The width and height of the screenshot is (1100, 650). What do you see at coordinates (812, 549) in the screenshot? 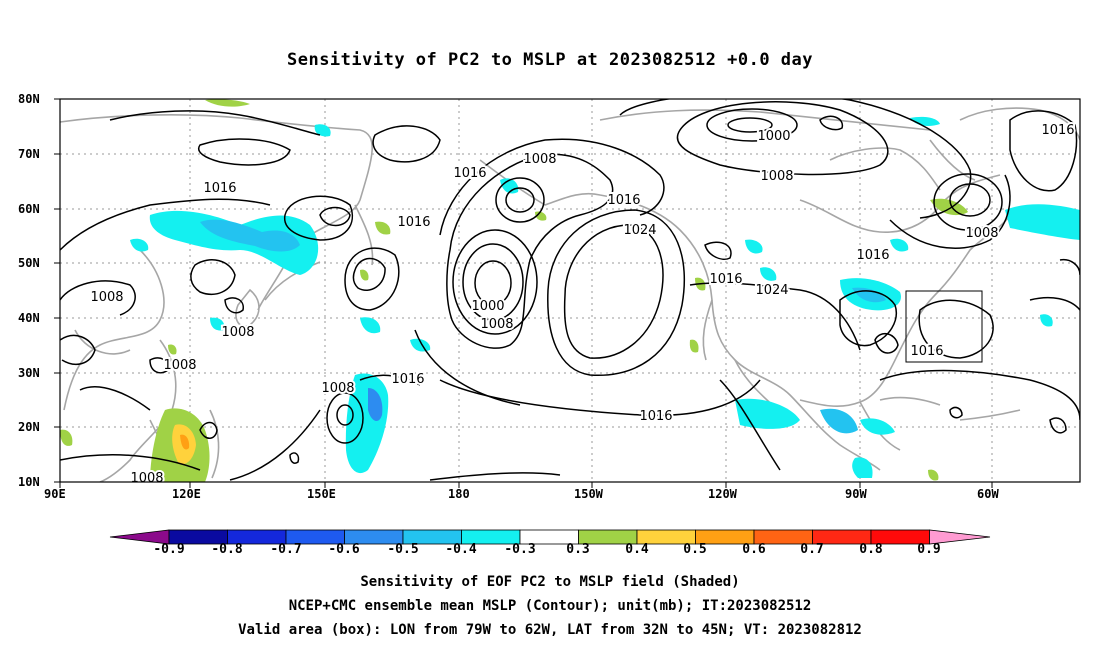
I see `colorbar-label: 0.7` at bounding box center [812, 549].